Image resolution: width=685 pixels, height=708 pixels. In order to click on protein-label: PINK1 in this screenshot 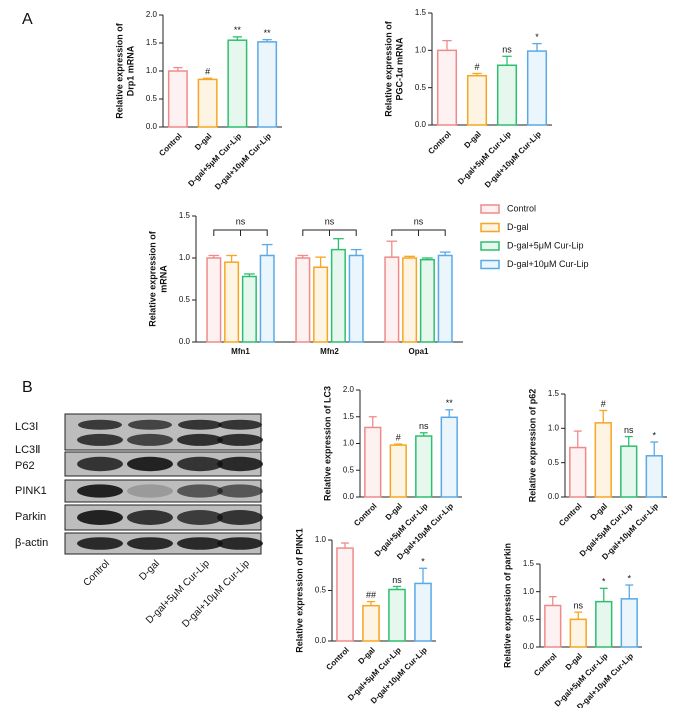, I will do `click(31, 491)`.